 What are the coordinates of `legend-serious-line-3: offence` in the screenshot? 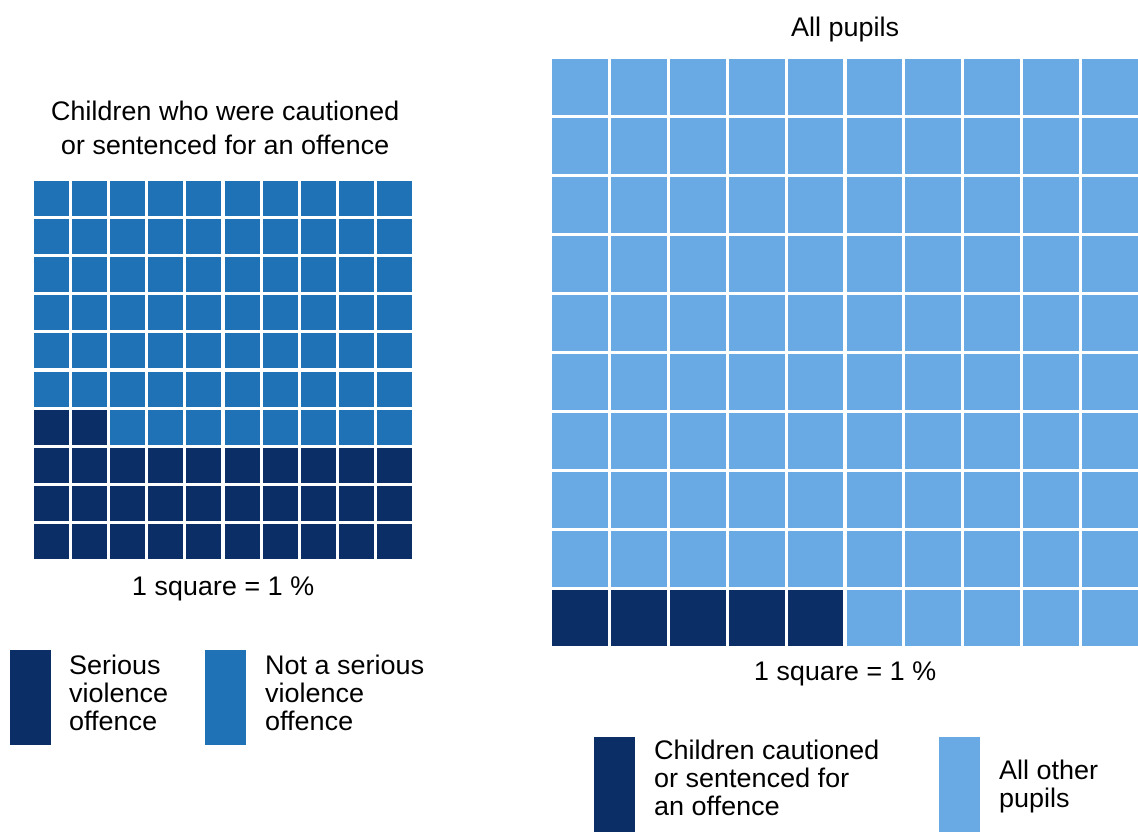 It's located at (113, 721).